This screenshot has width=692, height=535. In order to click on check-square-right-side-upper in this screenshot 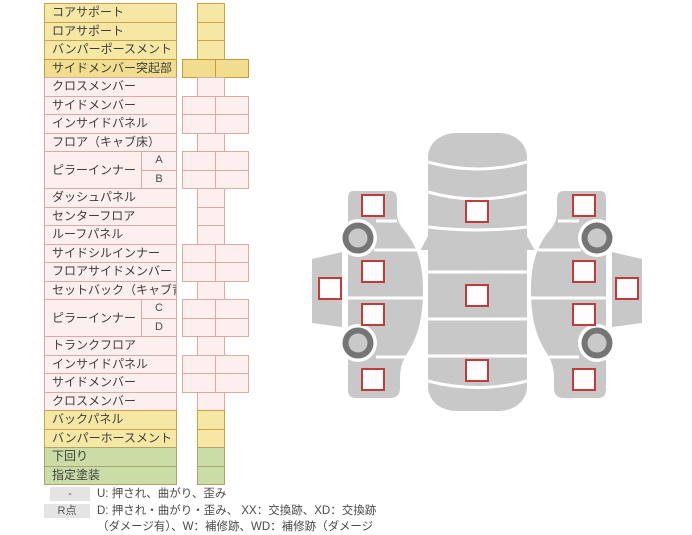, I will do `click(584, 271)`.